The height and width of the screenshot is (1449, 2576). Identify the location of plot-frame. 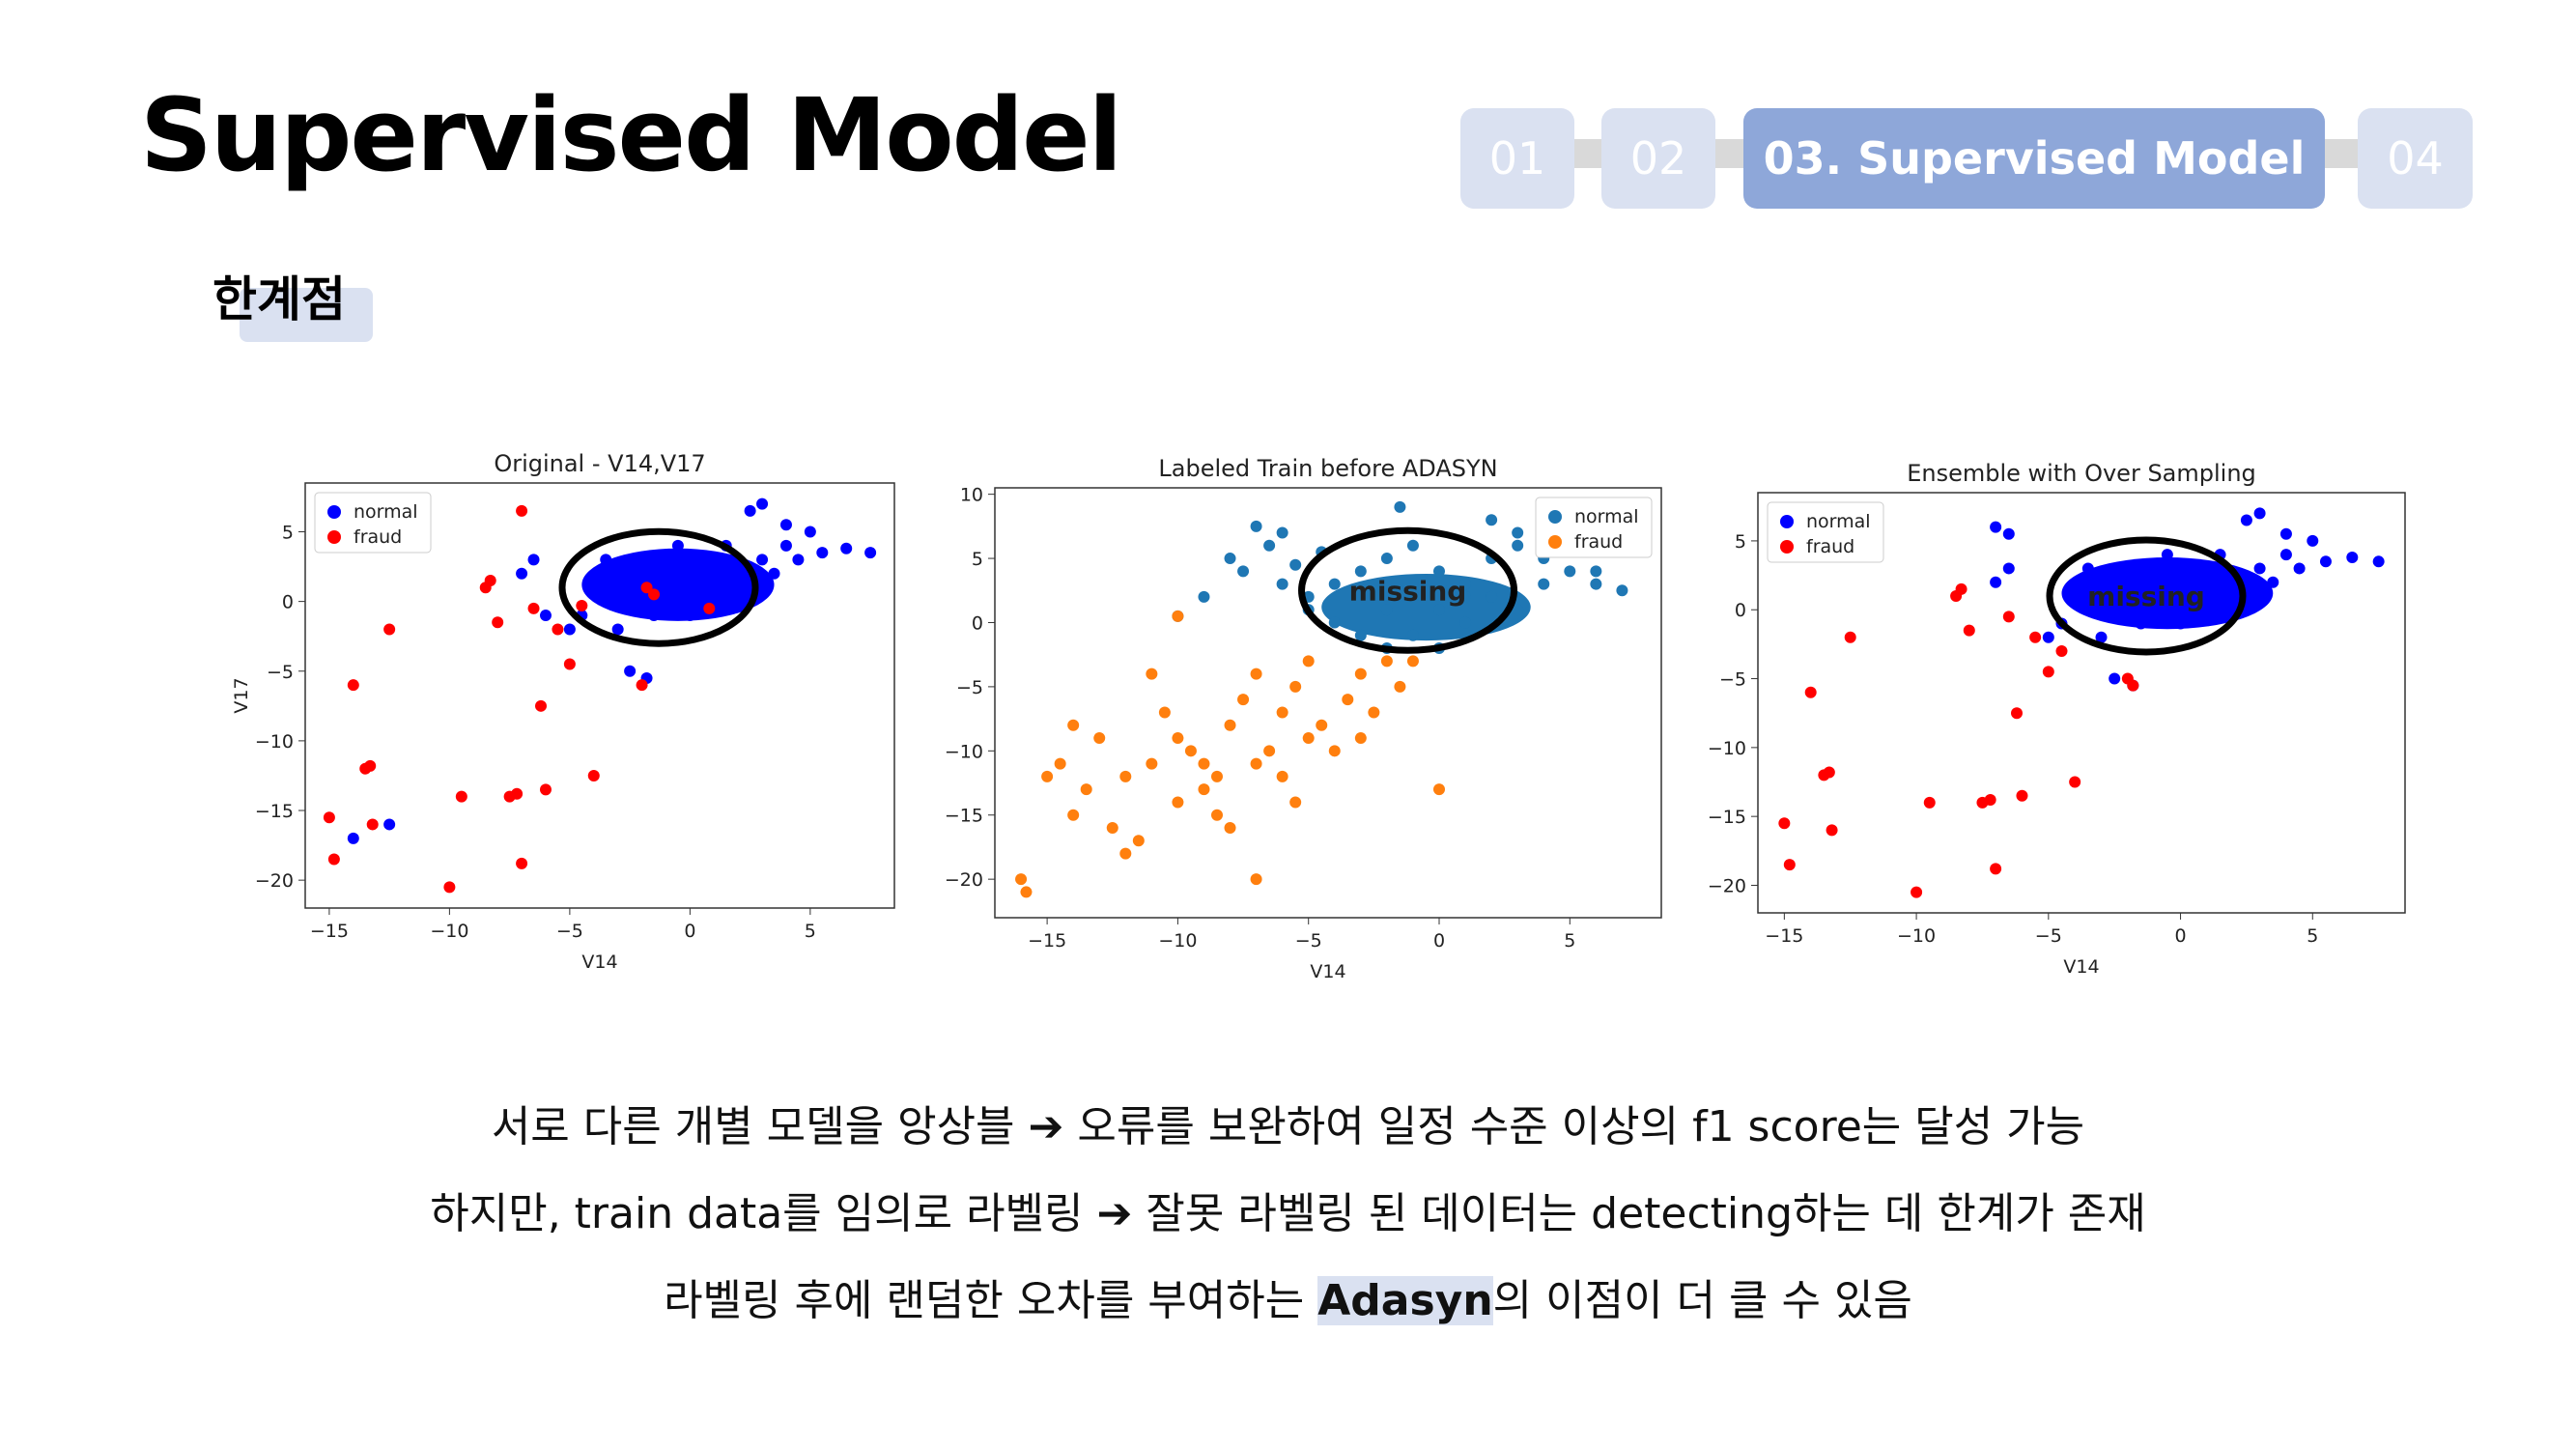
(1328, 703).